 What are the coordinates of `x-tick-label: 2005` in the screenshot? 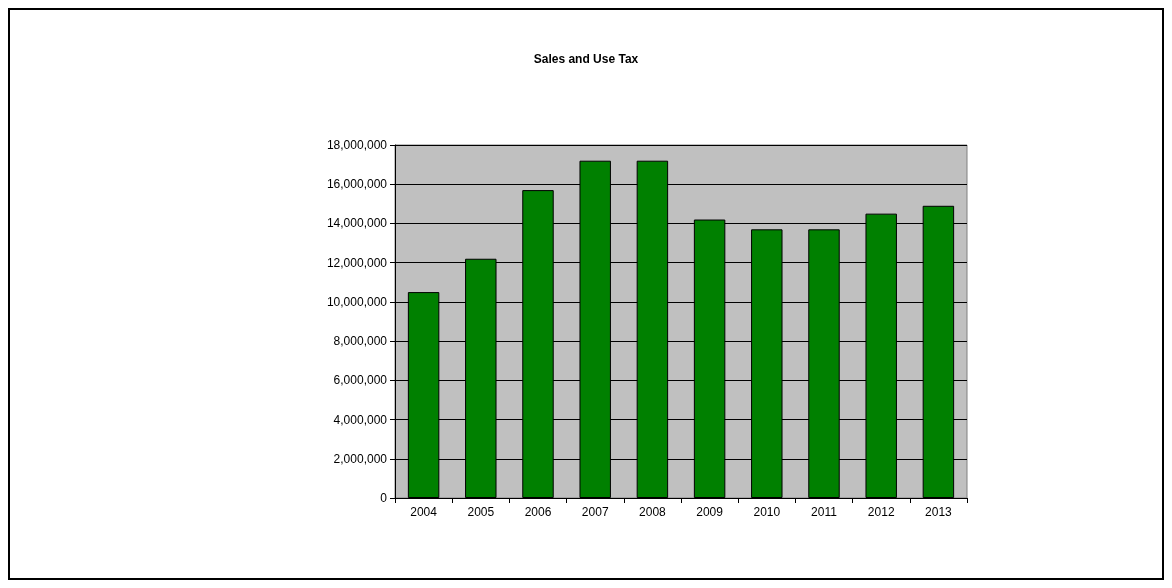 It's located at (481, 512).